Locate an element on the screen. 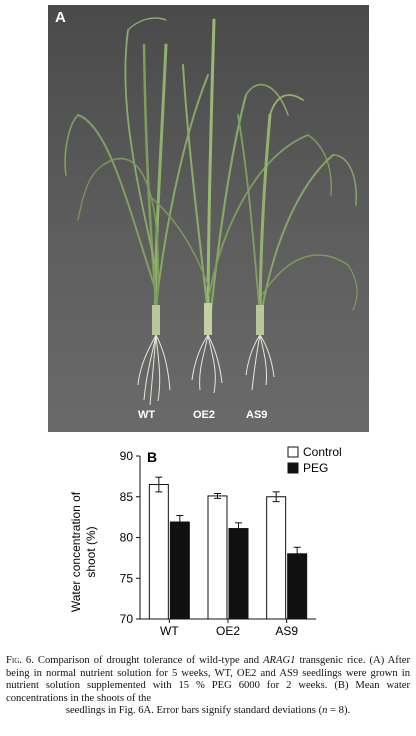  y-tick-label: 70 is located at coordinates (127, 619).